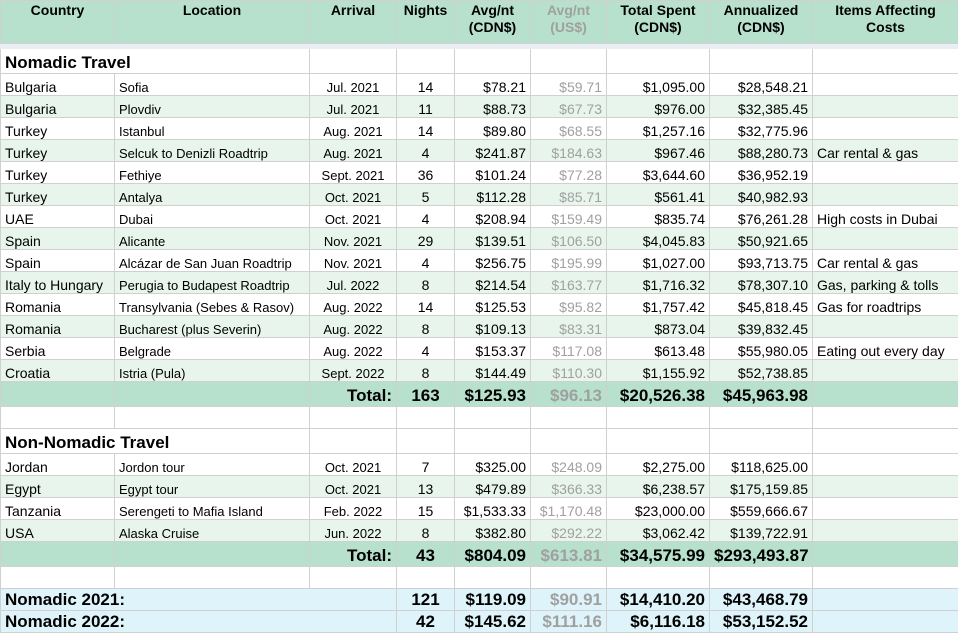 The width and height of the screenshot is (958, 633). Describe the element at coordinates (658, 531) in the screenshot. I see `total-spent-cell: $3,062.42` at that location.